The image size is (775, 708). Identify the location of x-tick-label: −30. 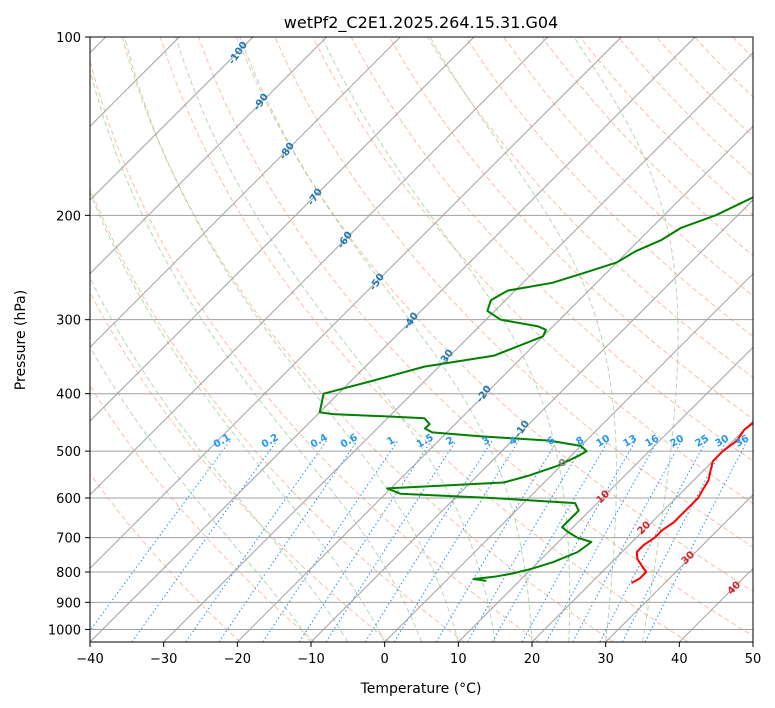
(163, 659).